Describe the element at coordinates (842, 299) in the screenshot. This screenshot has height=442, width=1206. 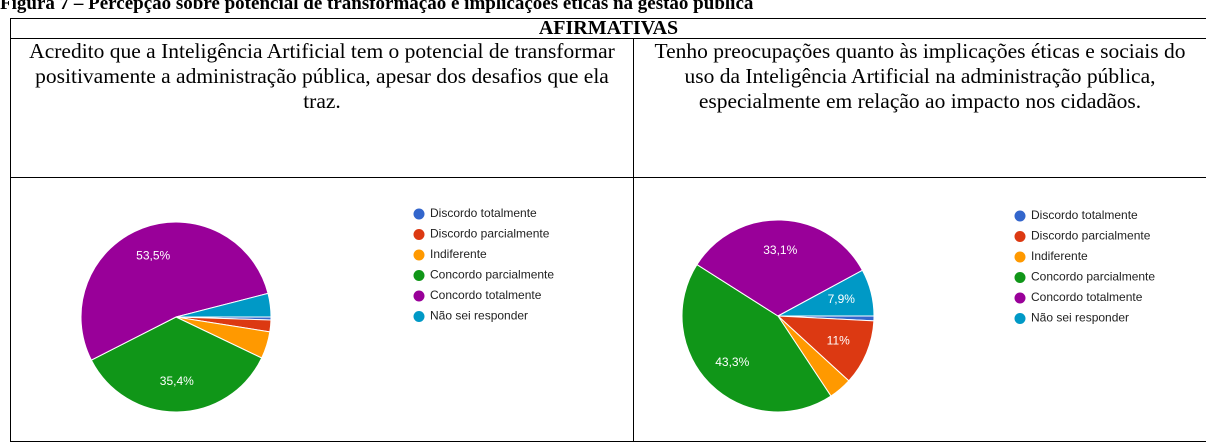
I see `data-label: 7,9%` at that location.